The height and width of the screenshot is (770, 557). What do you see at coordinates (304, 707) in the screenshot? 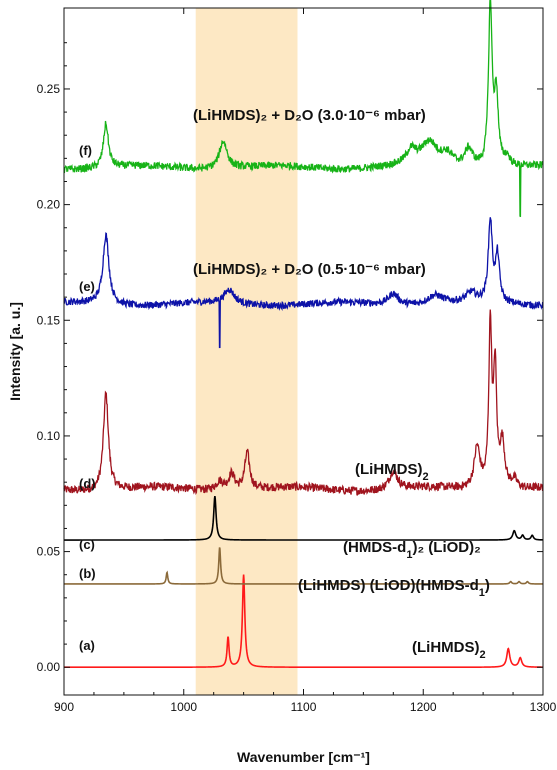
I see `x-tick-label-1100: 1100` at bounding box center [304, 707].